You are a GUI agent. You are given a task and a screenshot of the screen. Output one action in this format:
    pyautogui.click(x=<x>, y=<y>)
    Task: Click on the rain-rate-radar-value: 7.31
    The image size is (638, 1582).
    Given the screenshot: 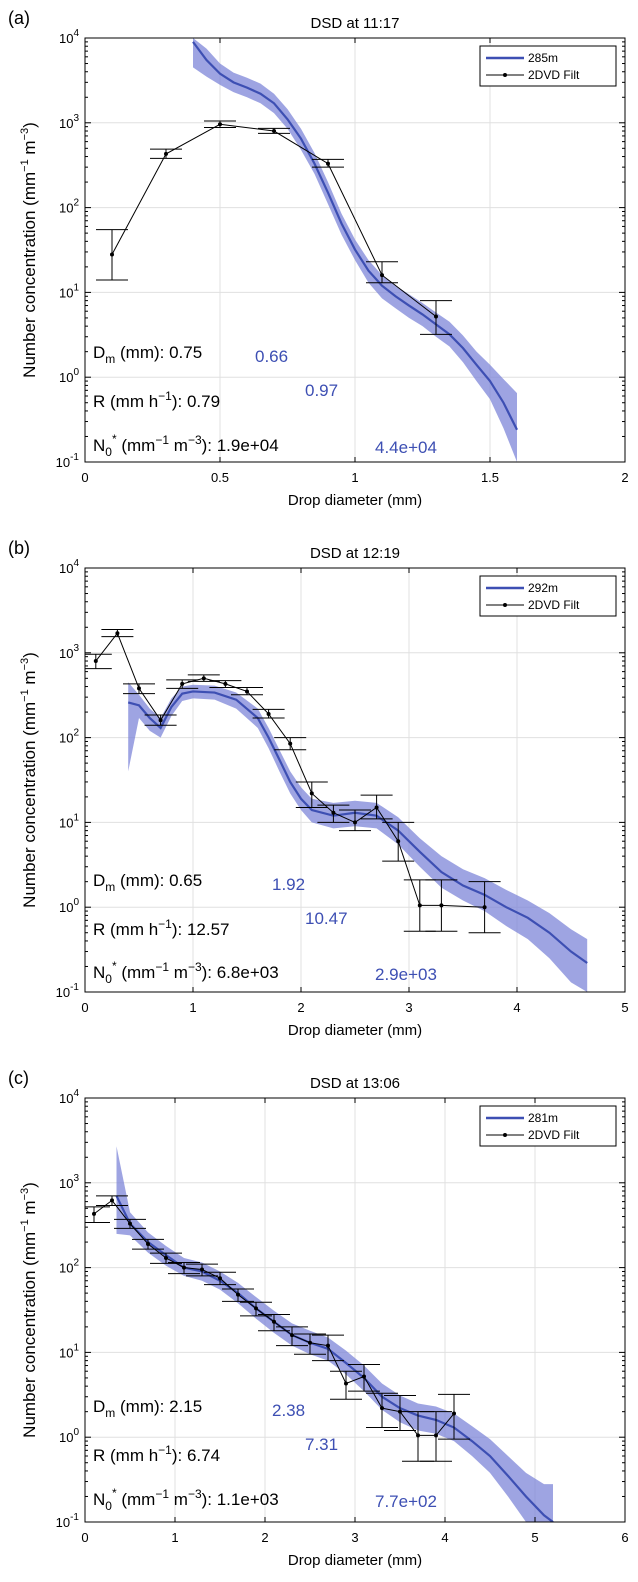 What is the action you would take?
    pyautogui.click(x=321, y=1444)
    